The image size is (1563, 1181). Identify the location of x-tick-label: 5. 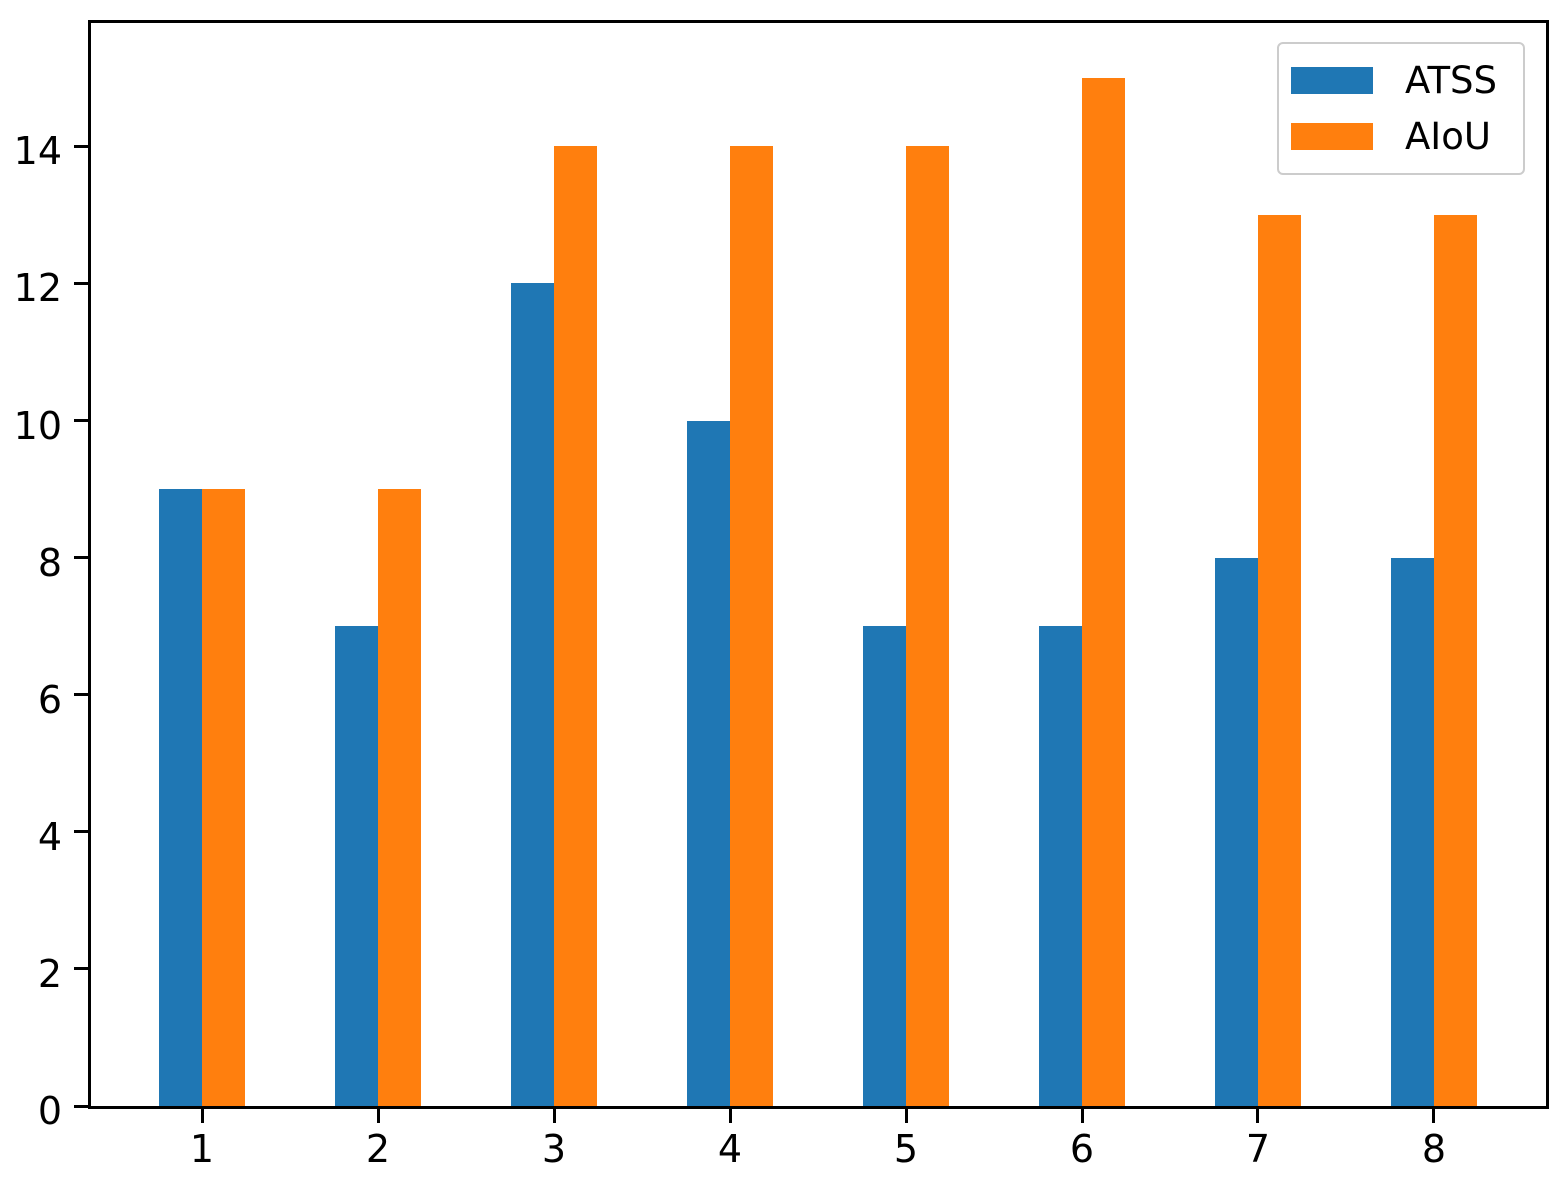
(906, 1149).